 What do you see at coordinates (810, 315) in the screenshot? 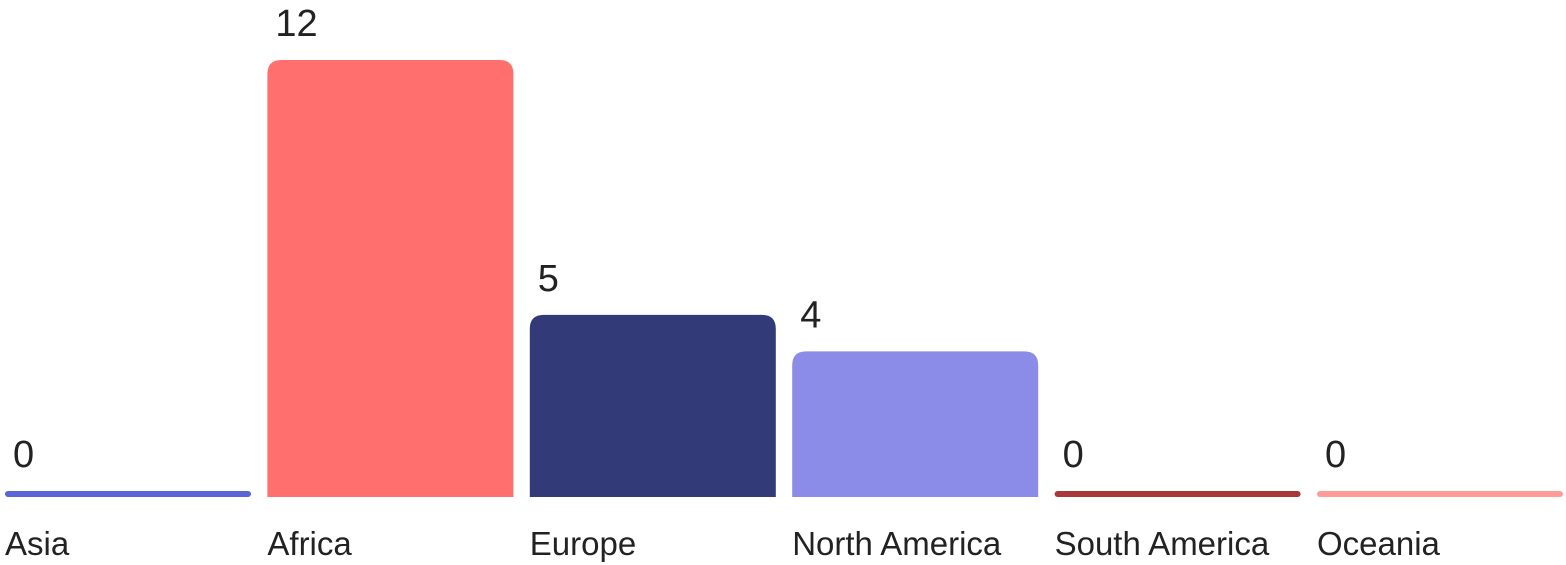
I see `value-label-north-america: 4` at bounding box center [810, 315].